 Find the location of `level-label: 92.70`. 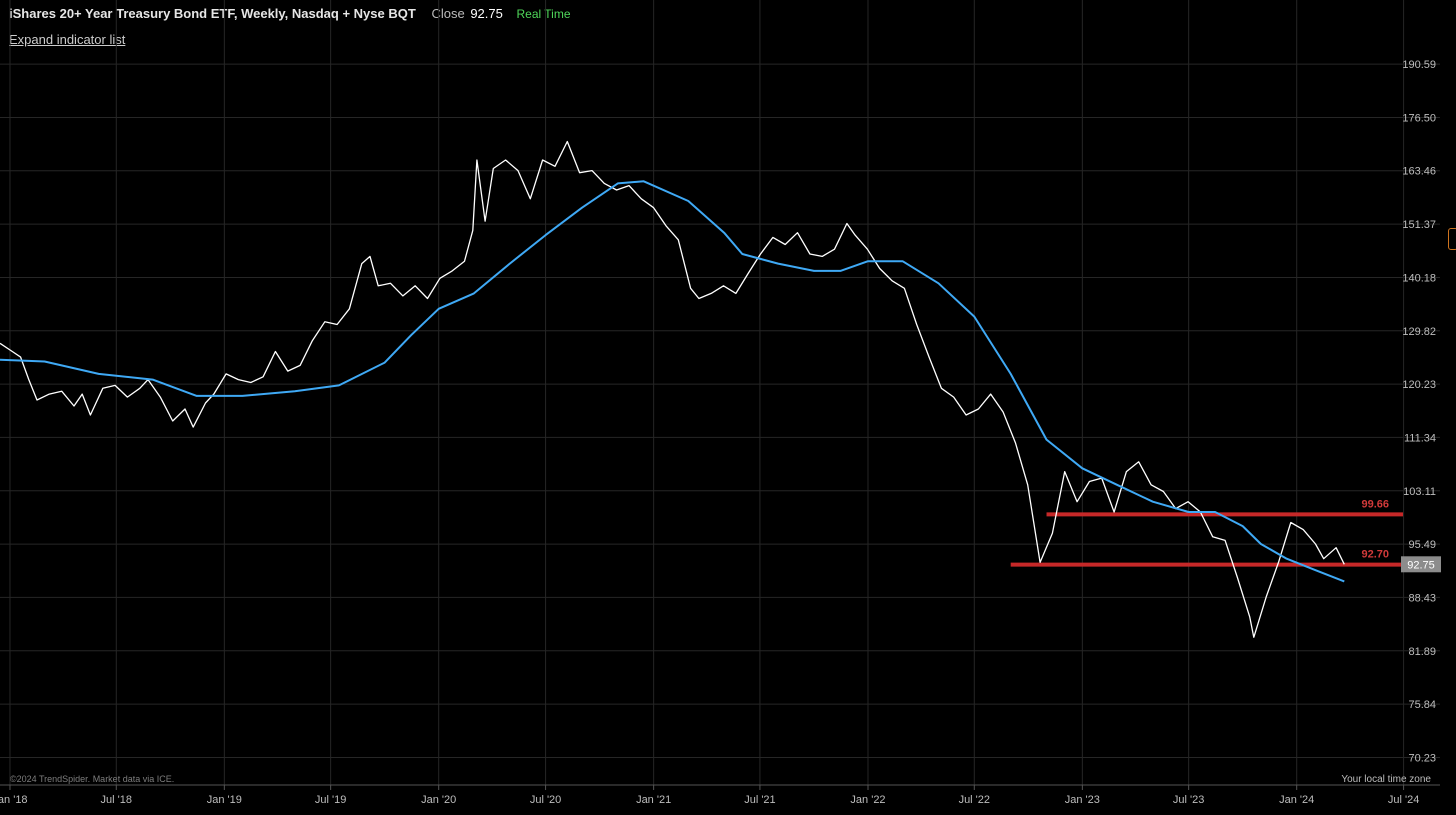

level-label: 92.70 is located at coordinates (1375, 555).